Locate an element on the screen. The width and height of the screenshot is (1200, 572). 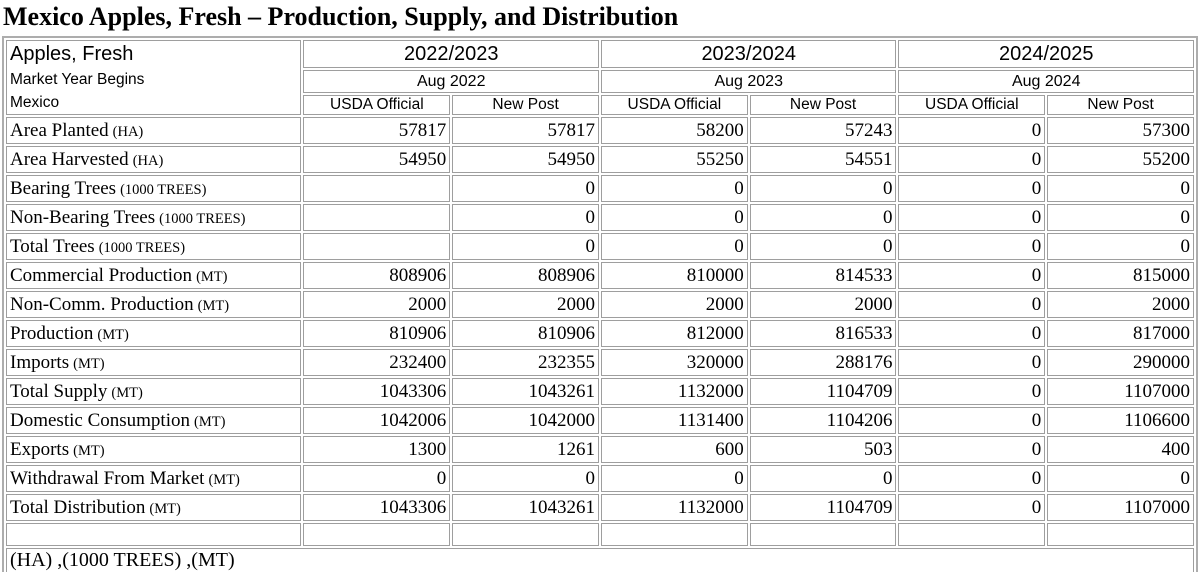
value-cell: 288176 is located at coordinates (823, 362).